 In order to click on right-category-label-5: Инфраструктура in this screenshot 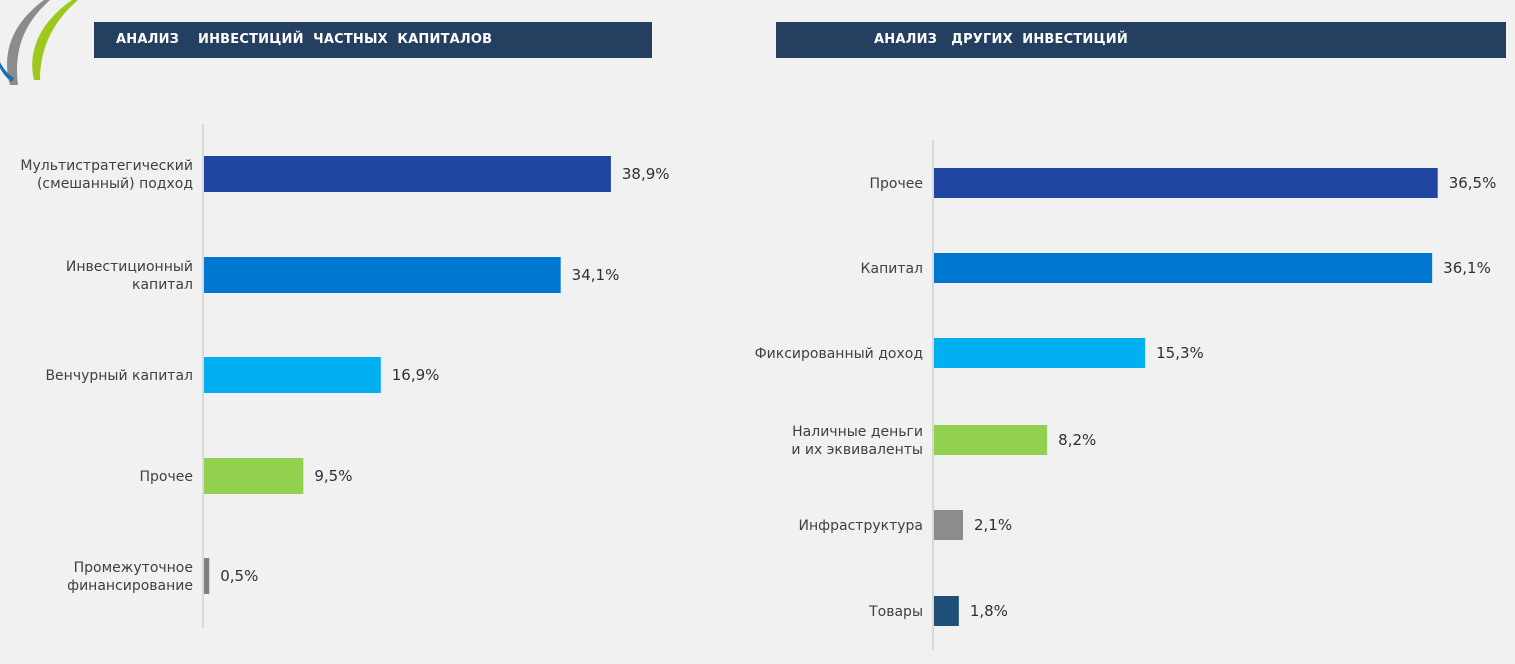, I will do `click(861, 526)`.